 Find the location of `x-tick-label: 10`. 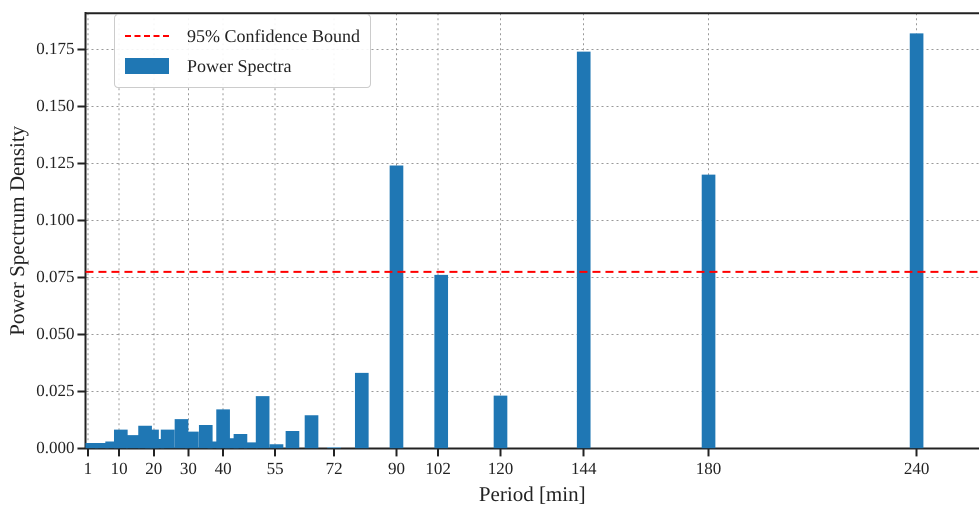

x-tick-label: 10 is located at coordinates (119, 468).